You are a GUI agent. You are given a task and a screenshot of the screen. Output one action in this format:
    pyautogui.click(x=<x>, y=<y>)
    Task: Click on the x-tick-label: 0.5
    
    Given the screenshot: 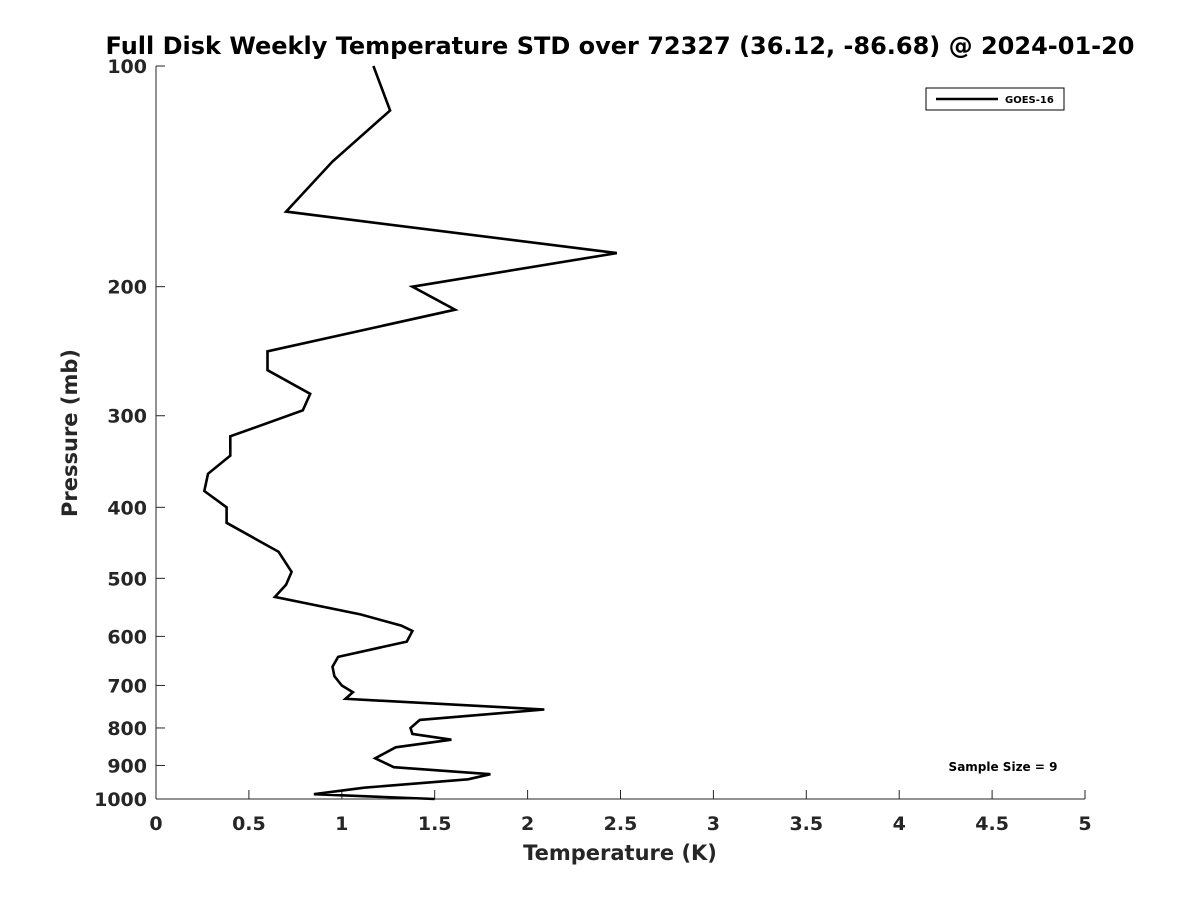 What is the action you would take?
    pyautogui.click(x=249, y=824)
    